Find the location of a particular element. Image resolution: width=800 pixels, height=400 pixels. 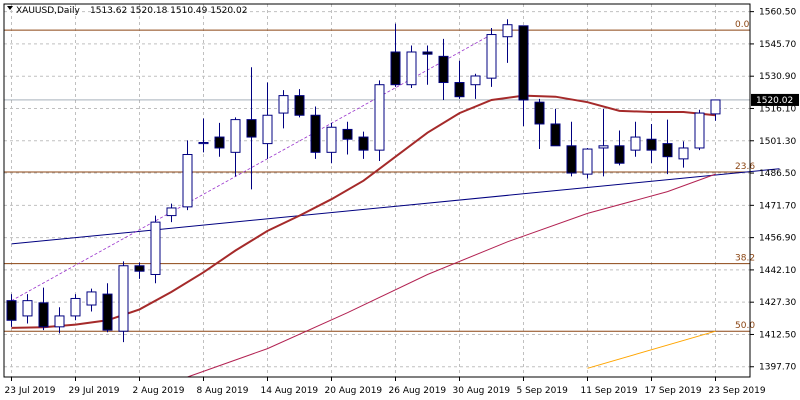

collapse-triangle-icon is located at coordinates (10, 8).